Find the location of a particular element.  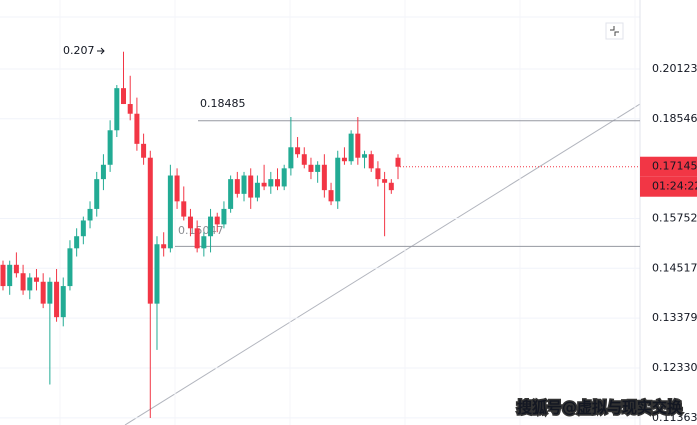

y-tick-label: 0.11363 is located at coordinates (674, 417).